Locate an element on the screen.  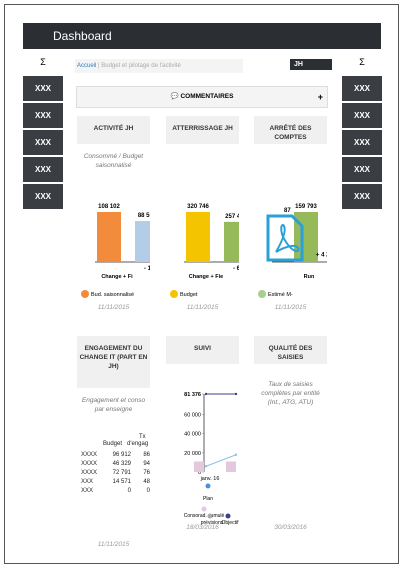
y-tick-label: 40 000 is located at coordinates (192, 435).